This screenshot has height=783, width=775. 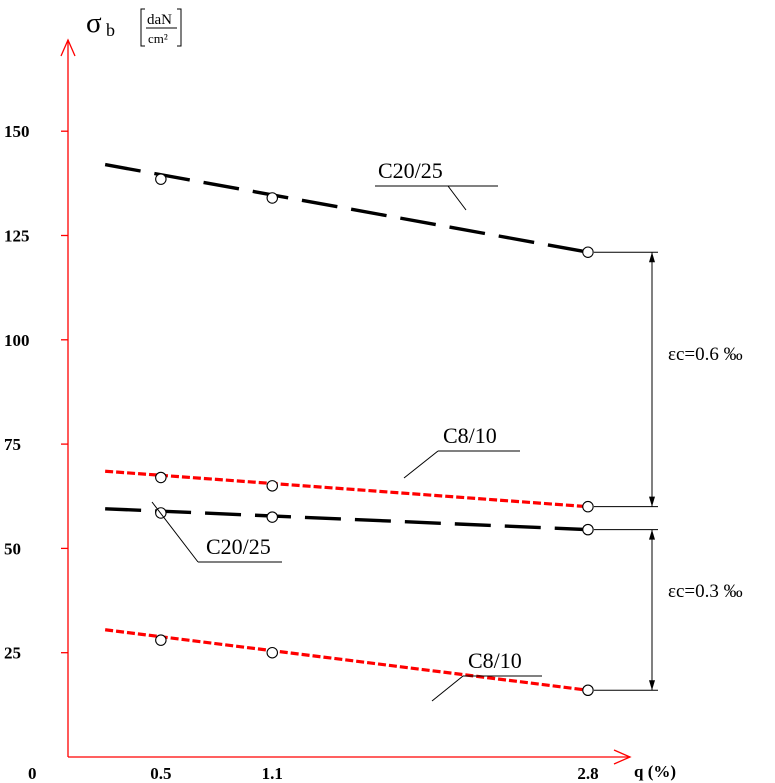 What do you see at coordinates (622, 757) in the screenshot?
I see `x-axis-arrow` at bounding box center [622, 757].